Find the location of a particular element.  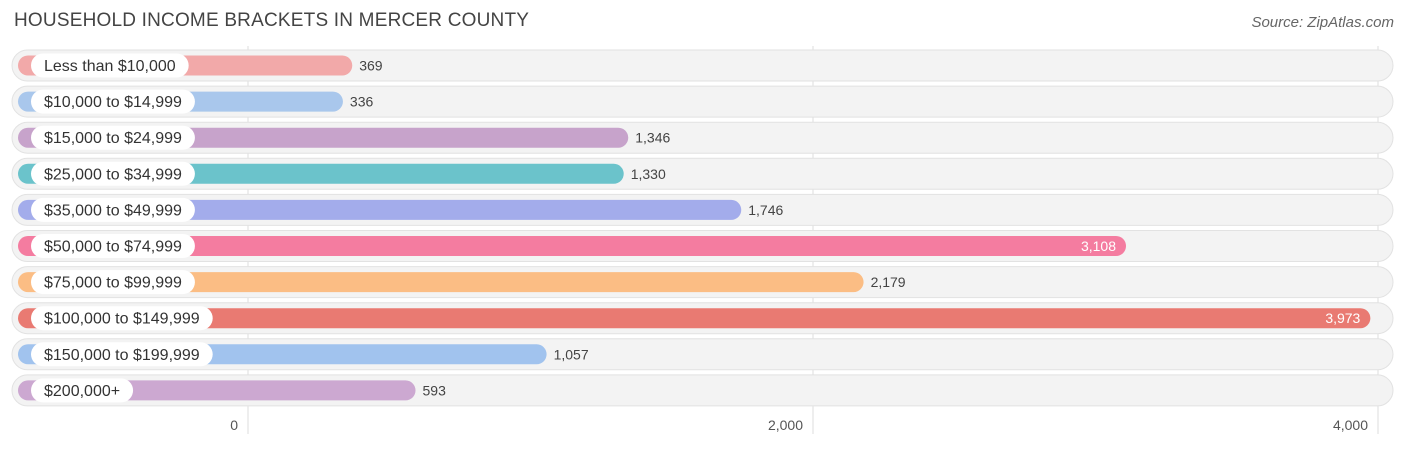

bar-row: $150,000 to $199,999 1,057 is located at coordinates (702, 354).